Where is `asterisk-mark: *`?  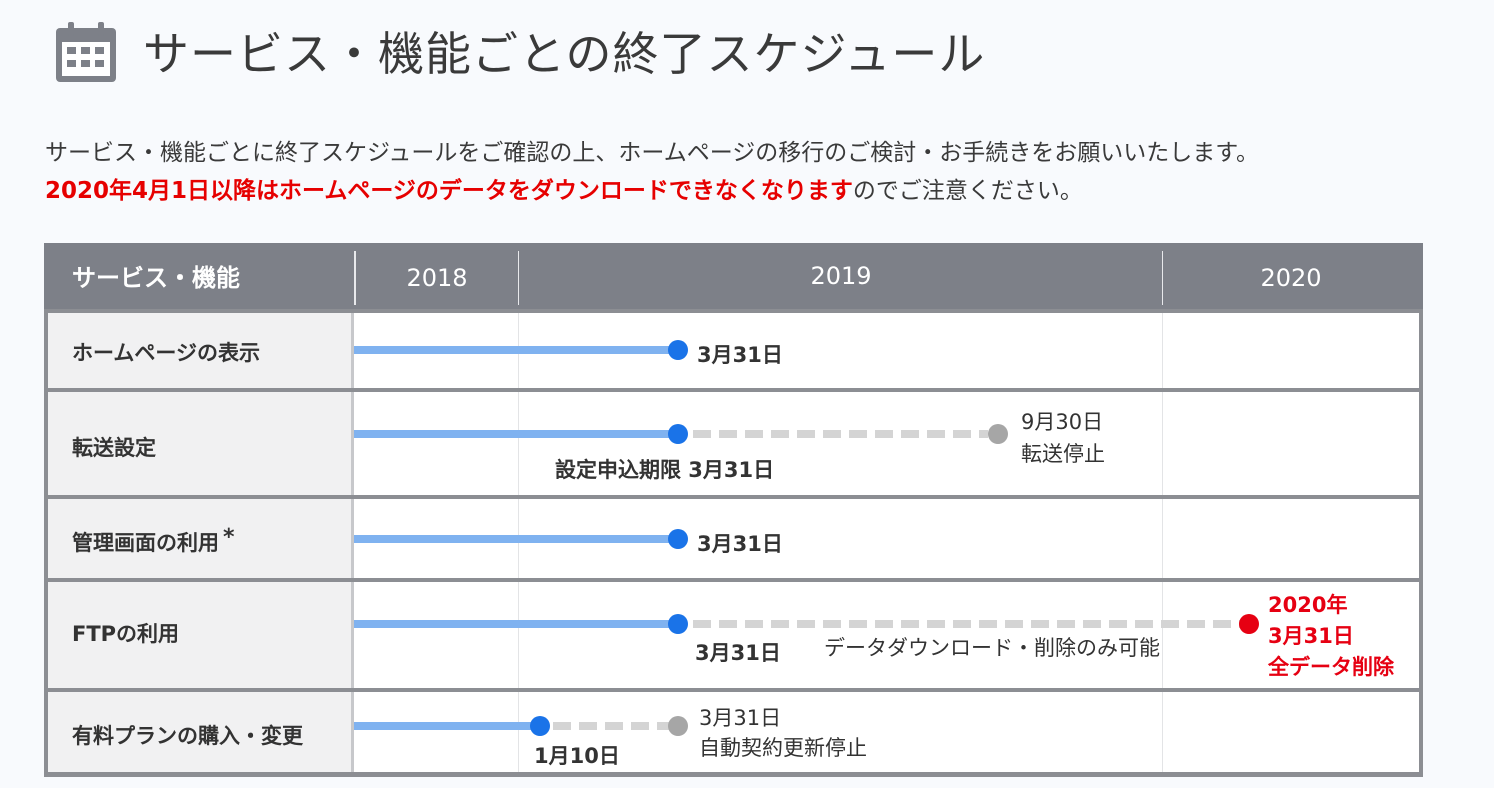
asterisk-mark: * is located at coordinates (229, 537).